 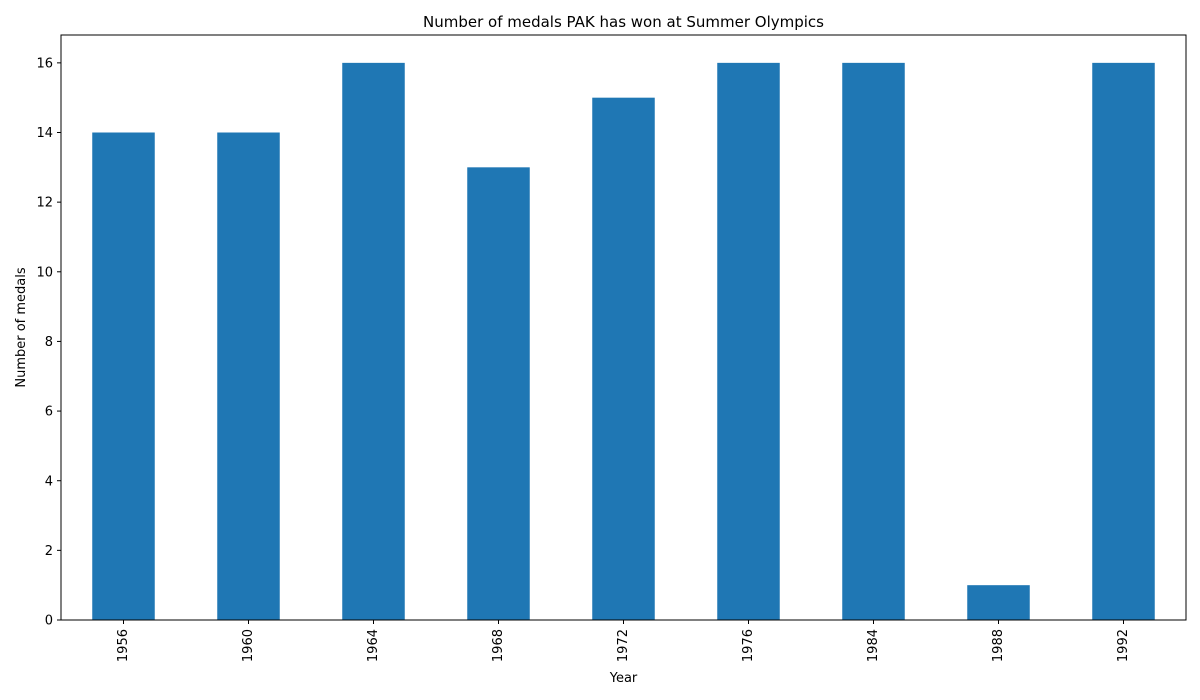 I want to click on x-tick-label: 1968, so click(x=498, y=645).